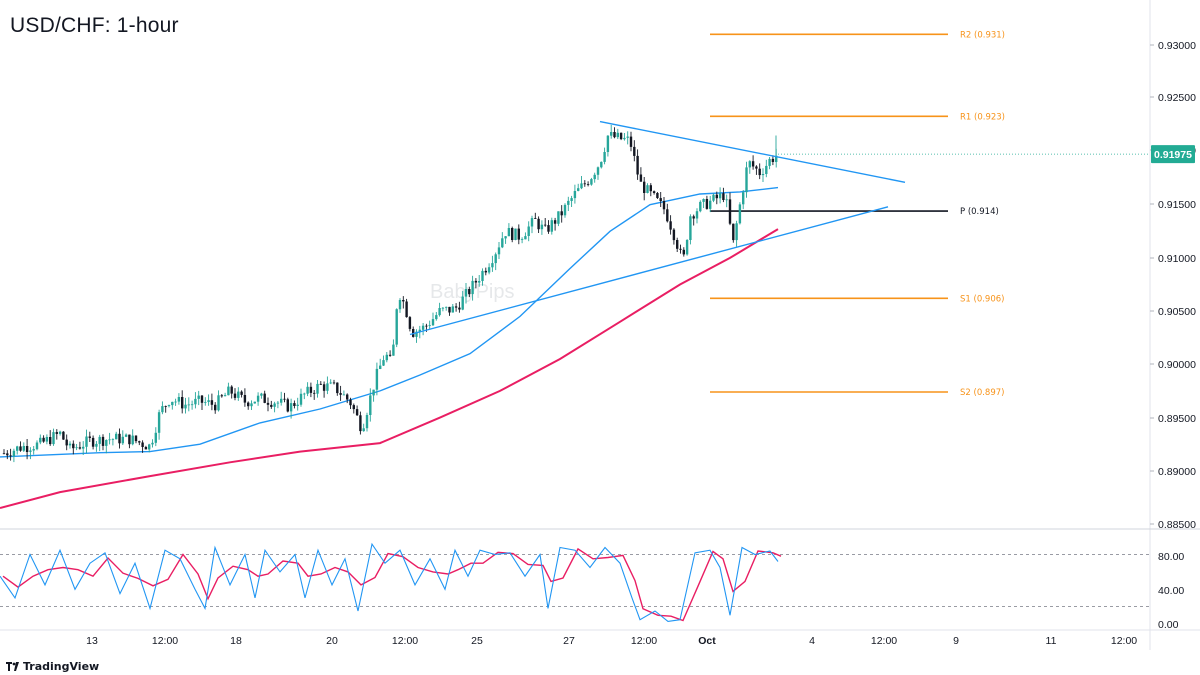 The height and width of the screenshot is (675, 1200). I want to click on tradingview-footer: TradingView, so click(52, 666).